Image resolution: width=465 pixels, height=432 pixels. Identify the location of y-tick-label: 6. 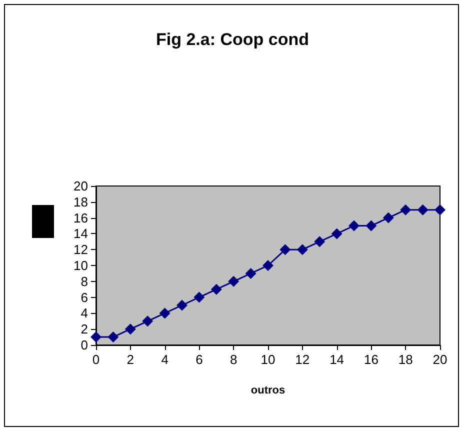
(84, 297).